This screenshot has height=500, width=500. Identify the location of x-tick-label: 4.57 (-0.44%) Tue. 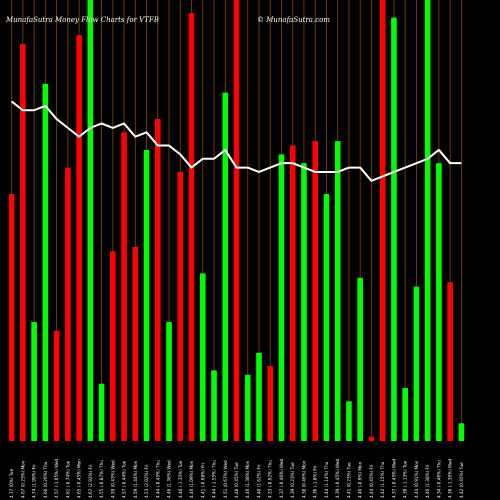
(124, 479).